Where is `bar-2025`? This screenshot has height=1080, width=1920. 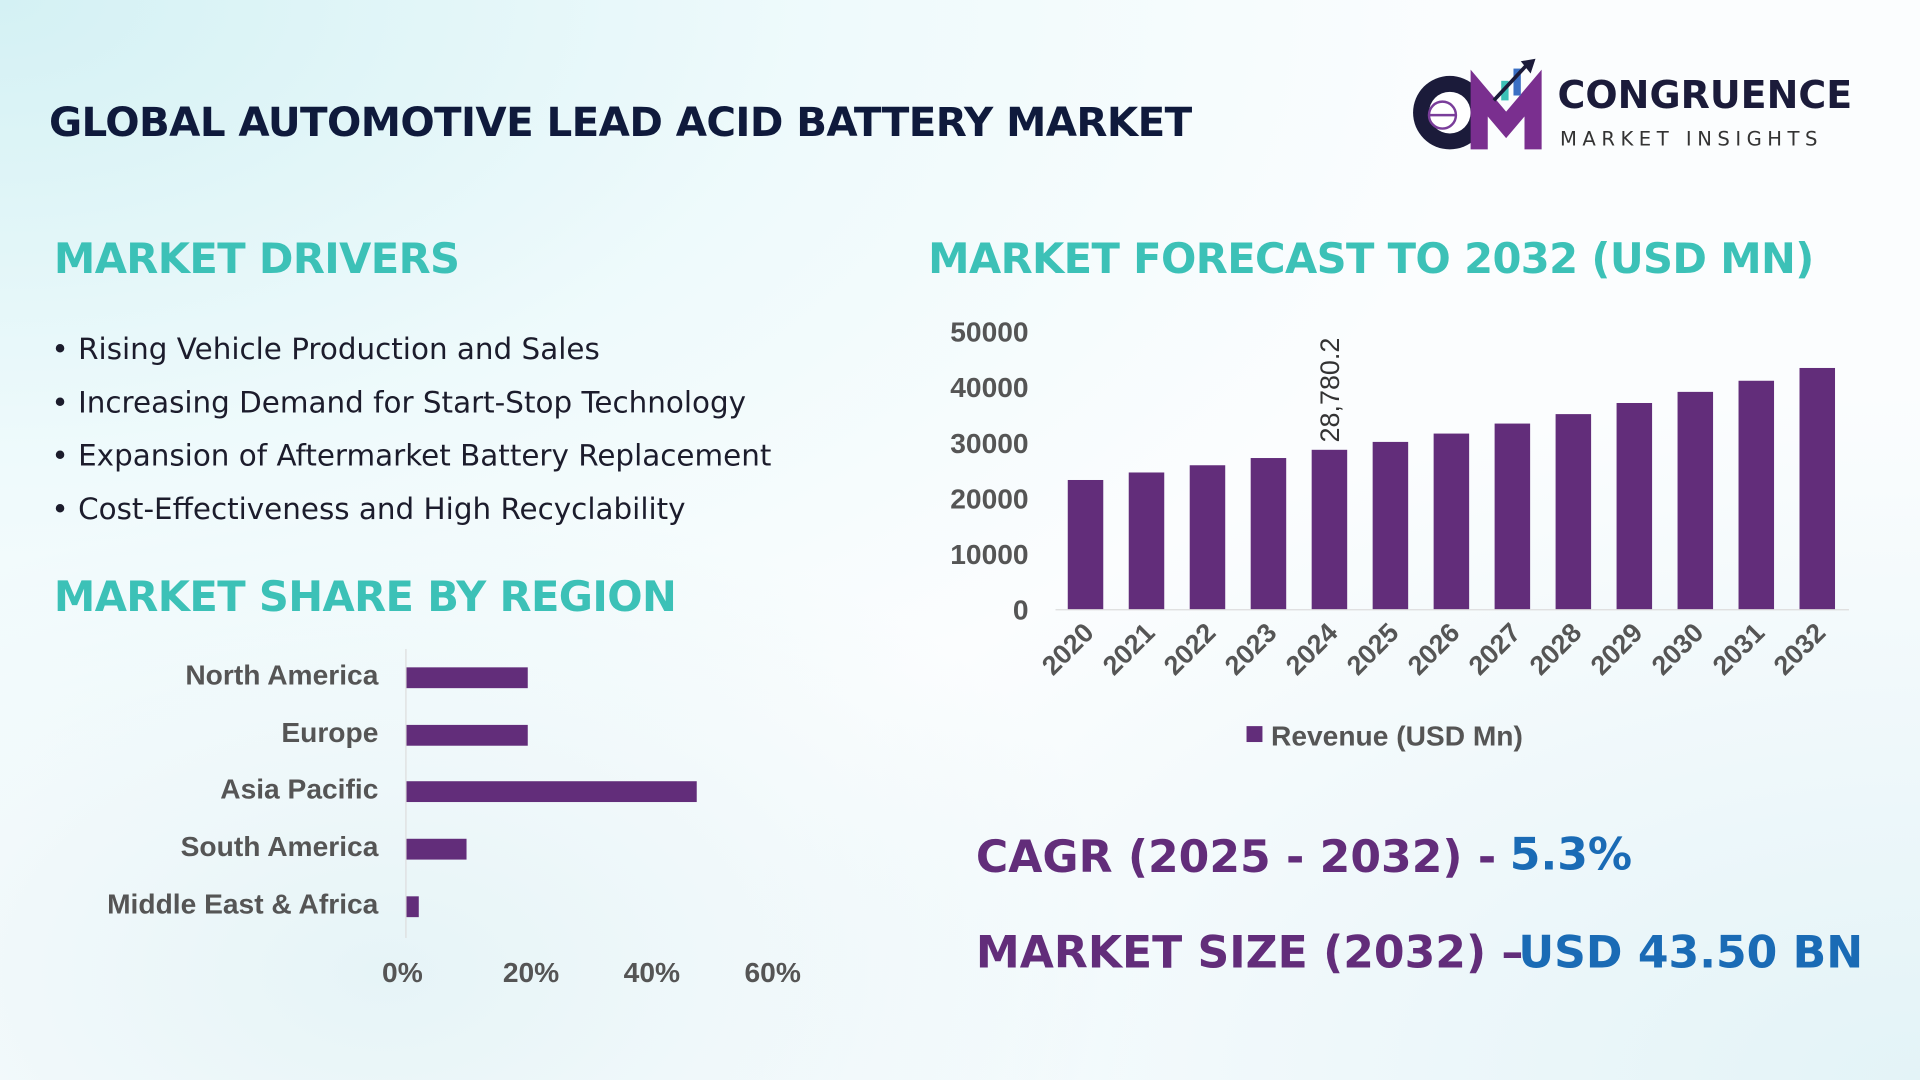 bar-2025 is located at coordinates (1390, 525).